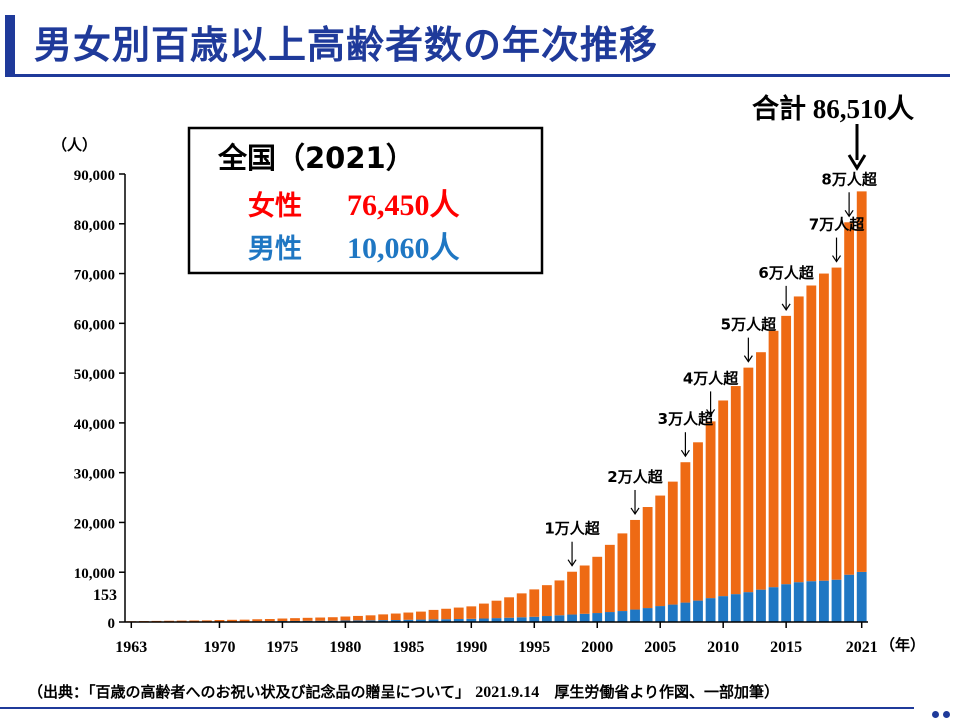  What do you see at coordinates (94, 574) in the screenshot?
I see `y-tick-label: 10,000` at bounding box center [94, 574].